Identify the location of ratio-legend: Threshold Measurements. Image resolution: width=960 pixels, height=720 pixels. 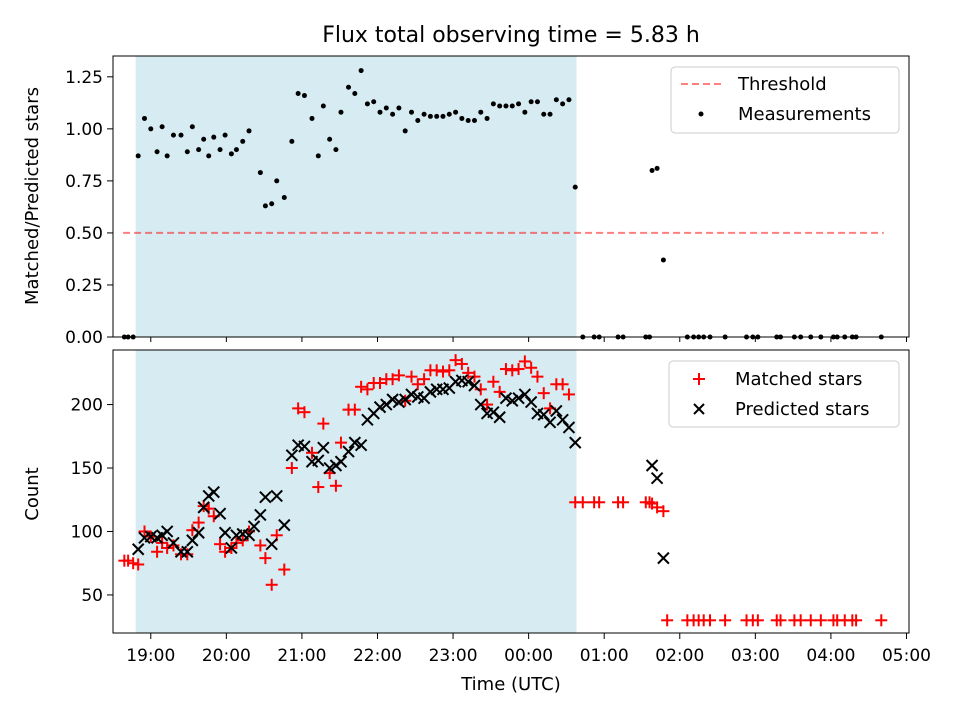
(785, 100).